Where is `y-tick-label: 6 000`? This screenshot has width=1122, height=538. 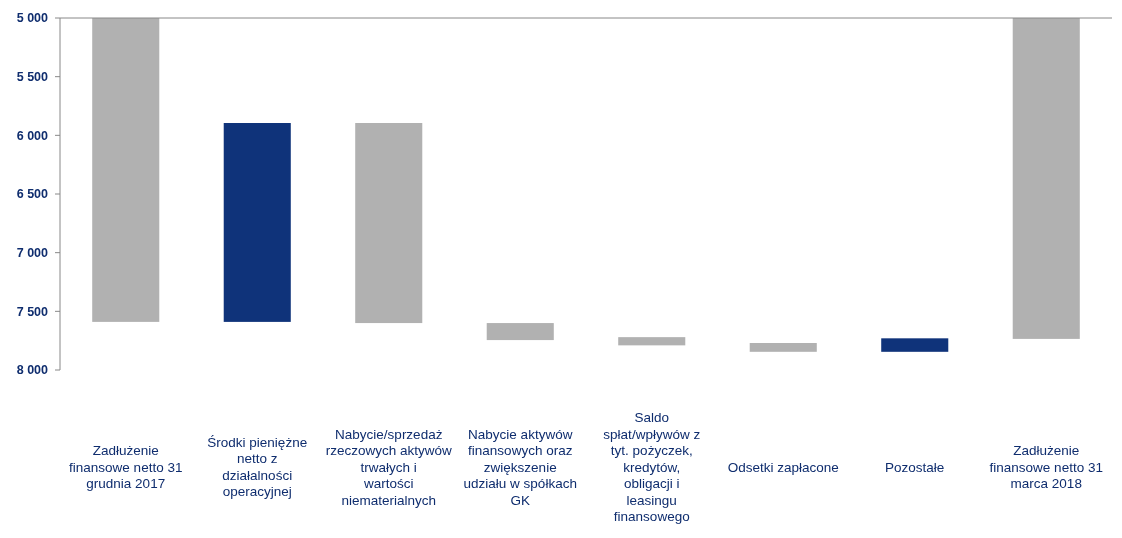
y-tick-label: 6 000 is located at coordinates (32, 135).